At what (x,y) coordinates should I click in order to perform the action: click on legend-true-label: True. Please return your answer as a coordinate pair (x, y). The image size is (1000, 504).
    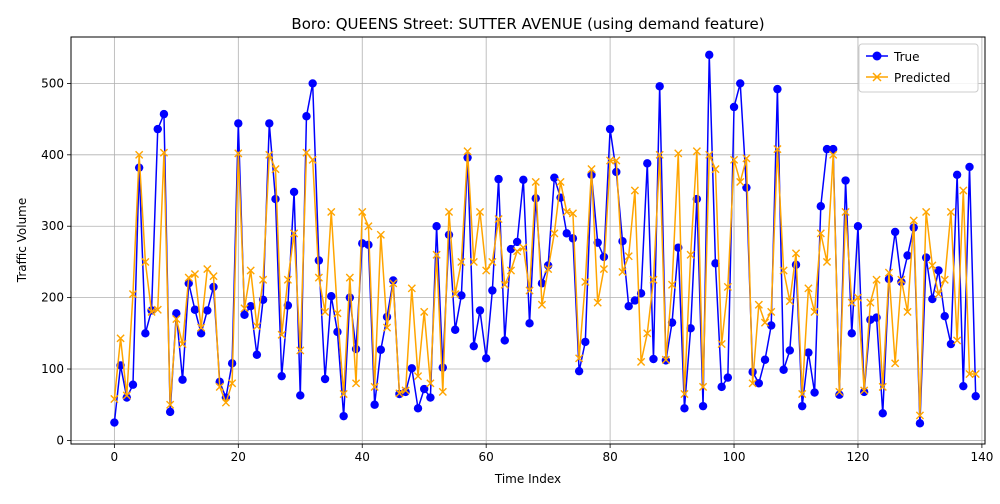
    Looking at the image, I should click on (906, 57).